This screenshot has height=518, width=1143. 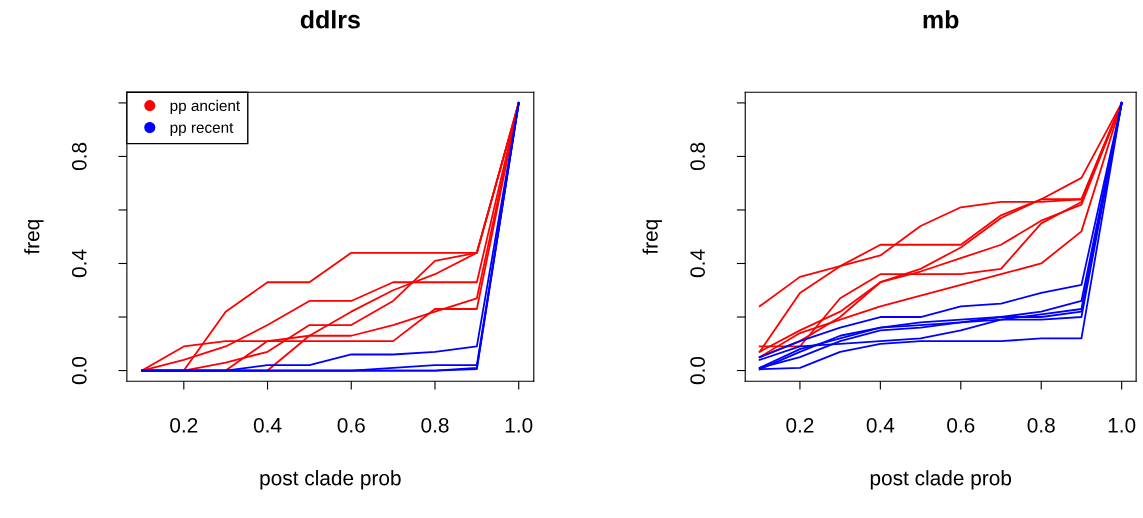 I want to click on chart-title: ddlrs, so click(x=330, y=19).